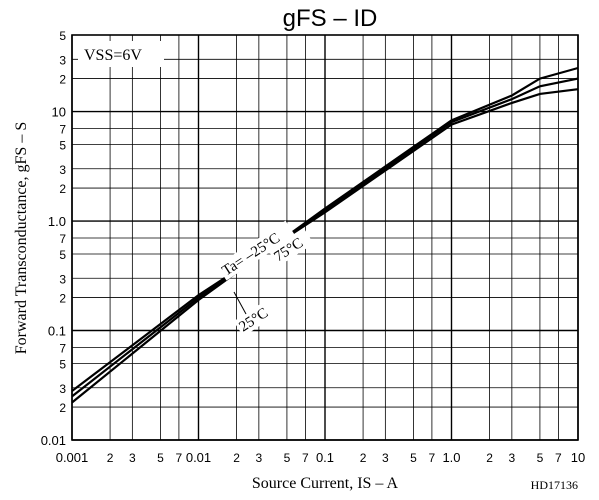  I want to click on y-tick-label: 0.1, so click(57, 331).